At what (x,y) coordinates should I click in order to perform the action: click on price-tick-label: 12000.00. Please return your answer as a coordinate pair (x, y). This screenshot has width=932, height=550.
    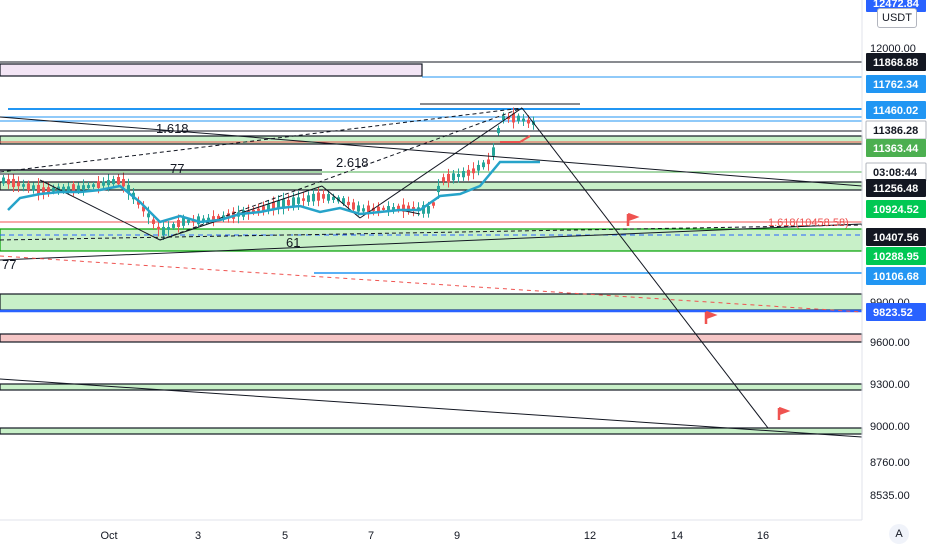
    Looking at the image, I should click on (893, 49).